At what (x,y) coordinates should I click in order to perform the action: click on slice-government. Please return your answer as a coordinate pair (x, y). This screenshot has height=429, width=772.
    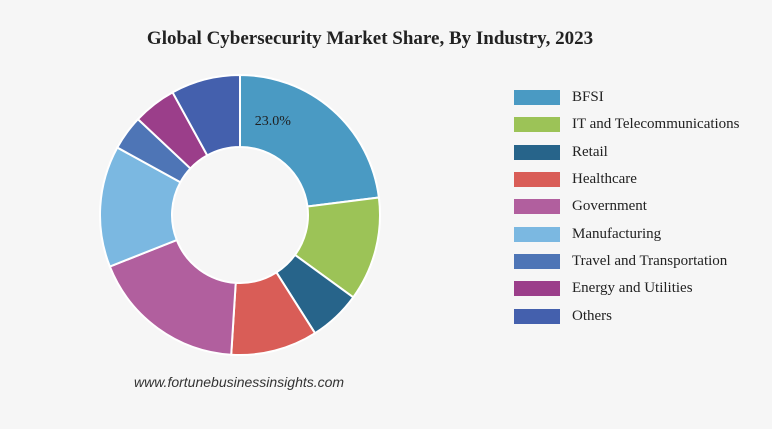
    Looking at the image, I should click on (172, 297).